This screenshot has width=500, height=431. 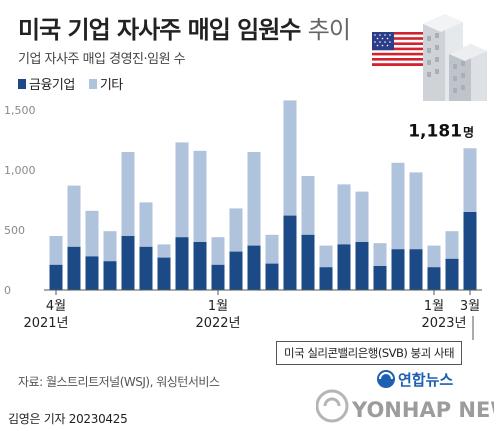 I want to click on legend: 금융기업 기타, so click(x=70, y=83).